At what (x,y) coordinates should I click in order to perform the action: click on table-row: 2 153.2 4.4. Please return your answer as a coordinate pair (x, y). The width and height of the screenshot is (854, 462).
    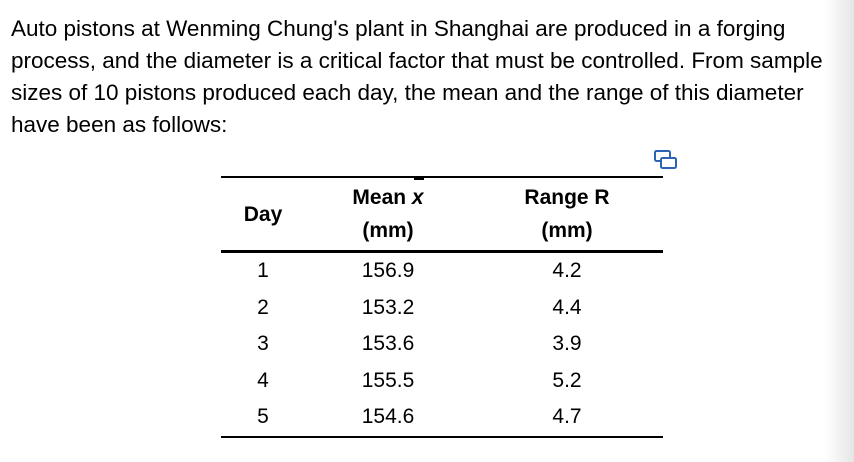
    Looking at the image, I should click on (442, 308).